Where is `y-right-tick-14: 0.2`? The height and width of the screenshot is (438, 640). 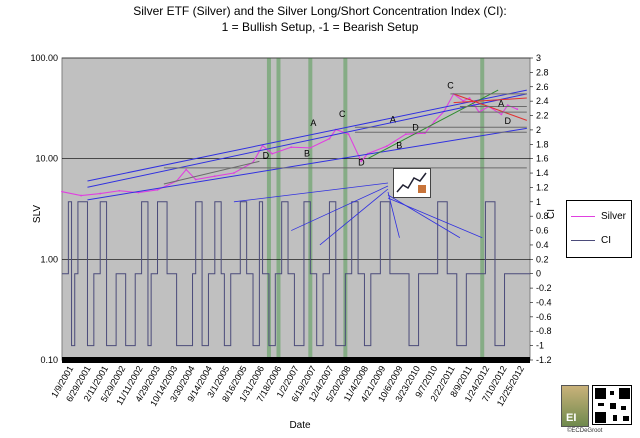
y-right-tick-14: 0.2 is located at coordinates (542, 259).